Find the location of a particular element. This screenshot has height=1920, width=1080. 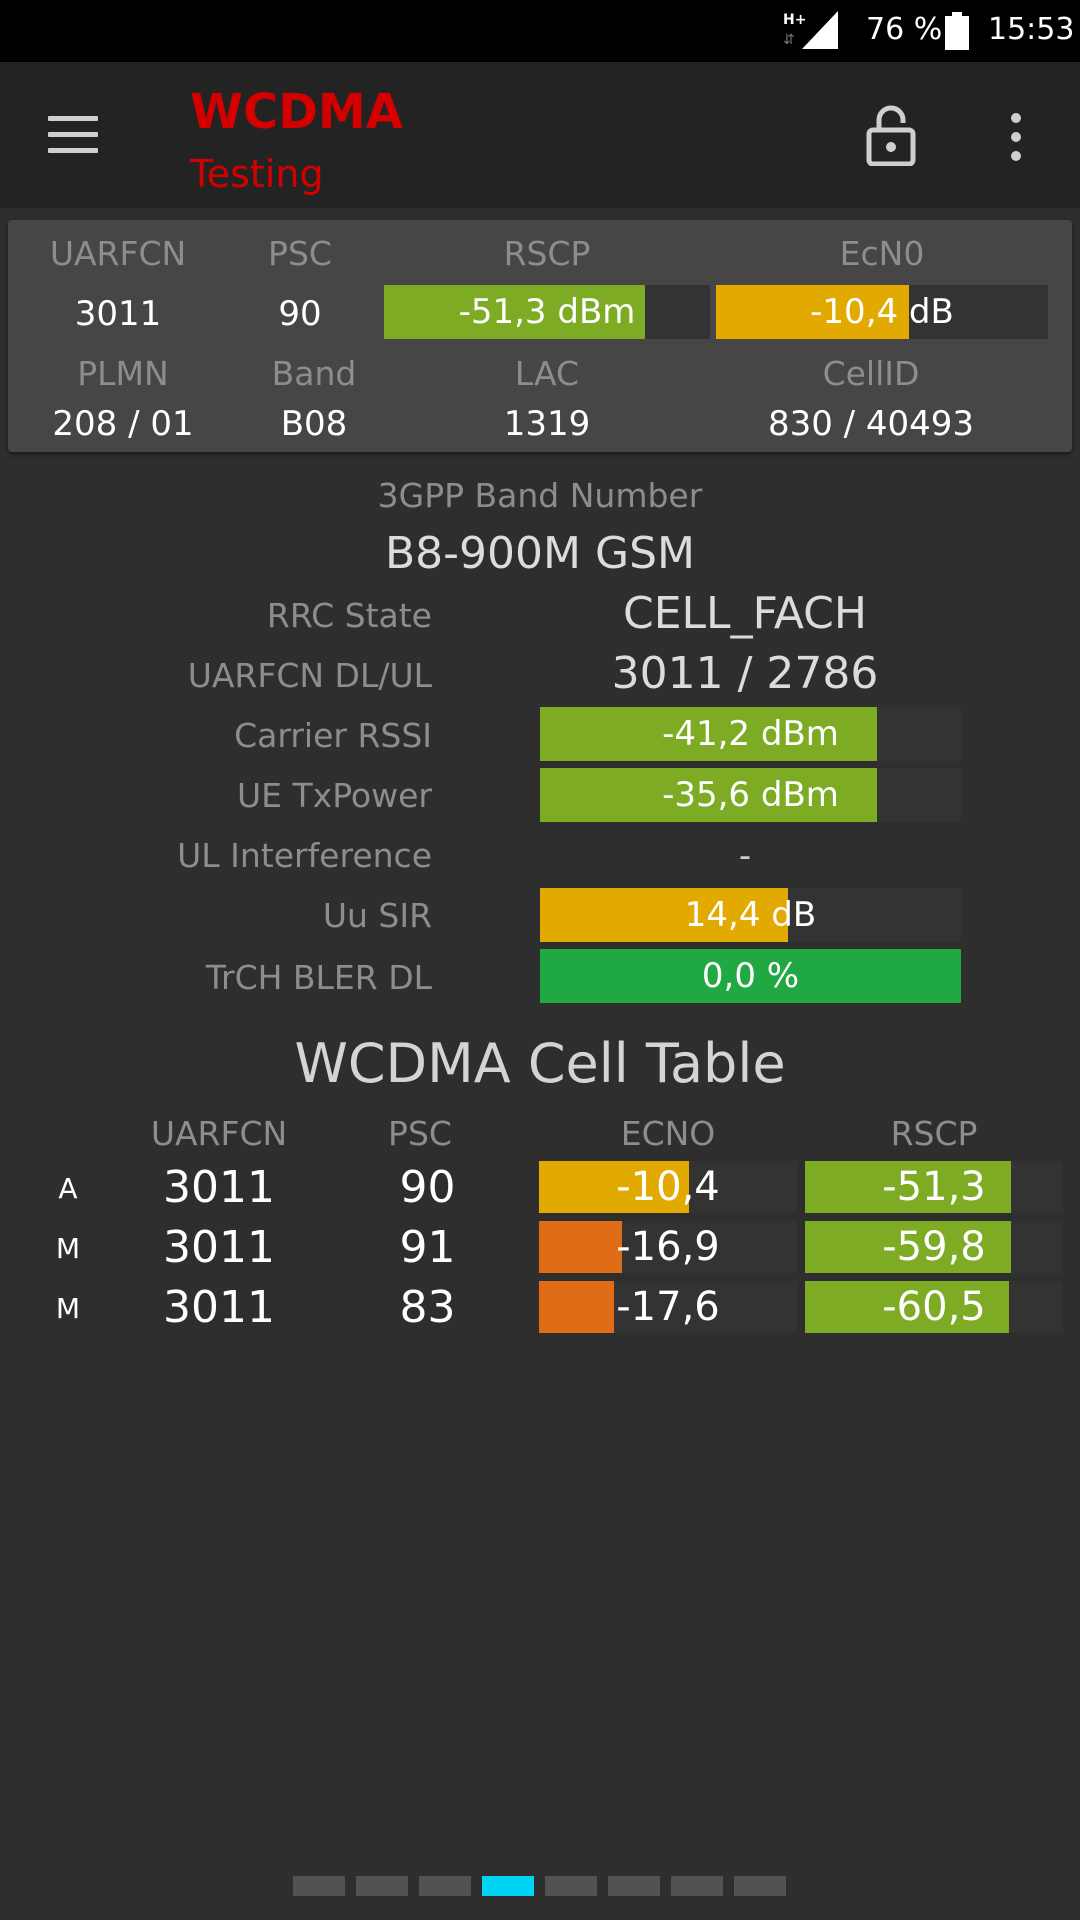

trch-bler-label: TrCH BLER DL is located at coordinates (318, 977).